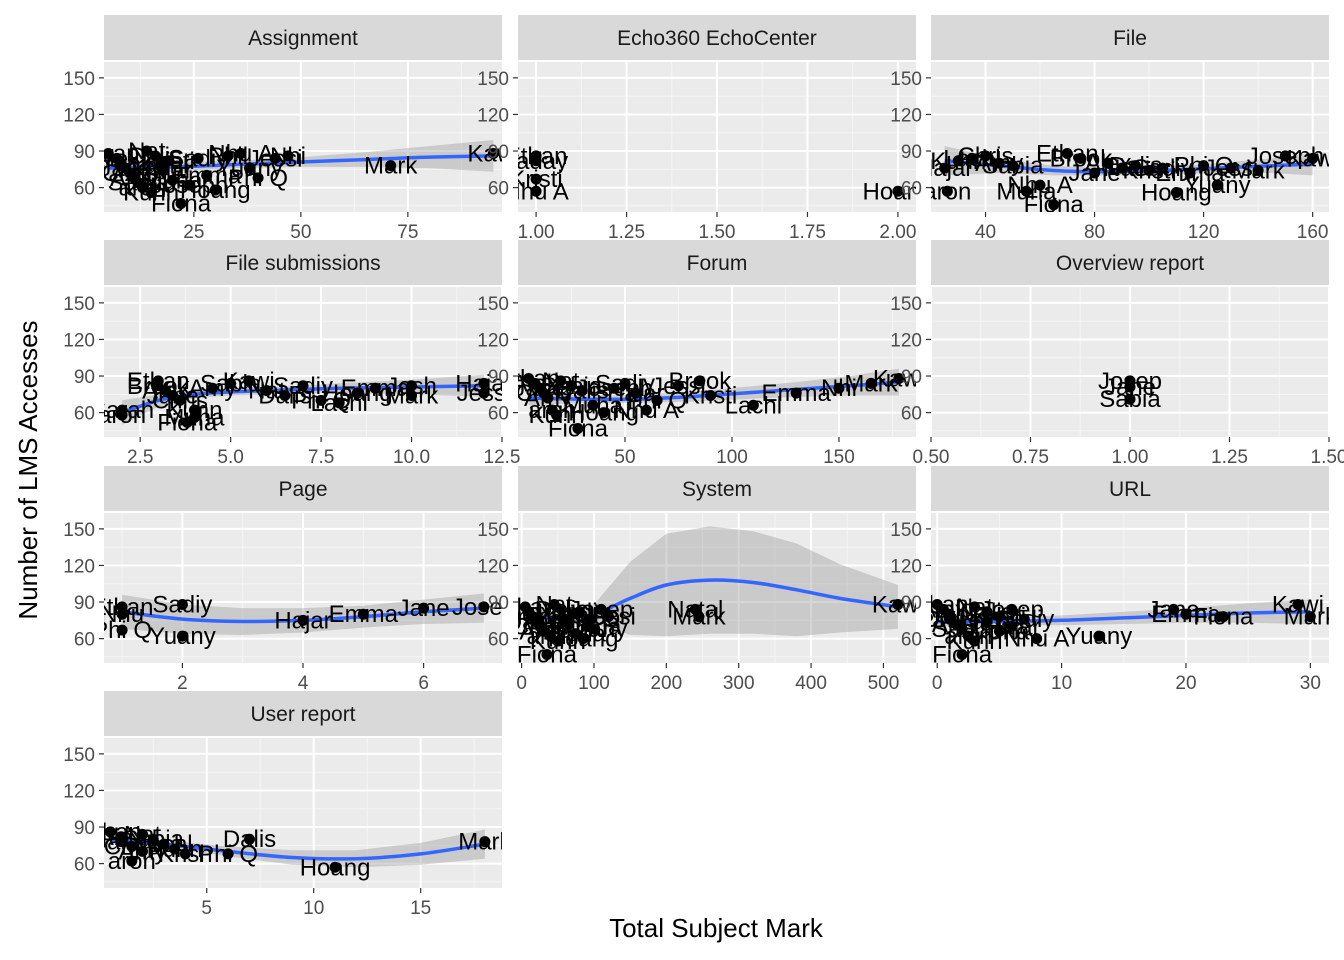 Image resolution: width=1344 pixels, height=960 pixels. Describe the element at coordinates (884, 683) in the screenshot. I see `x-tick-label: 500` at that location.